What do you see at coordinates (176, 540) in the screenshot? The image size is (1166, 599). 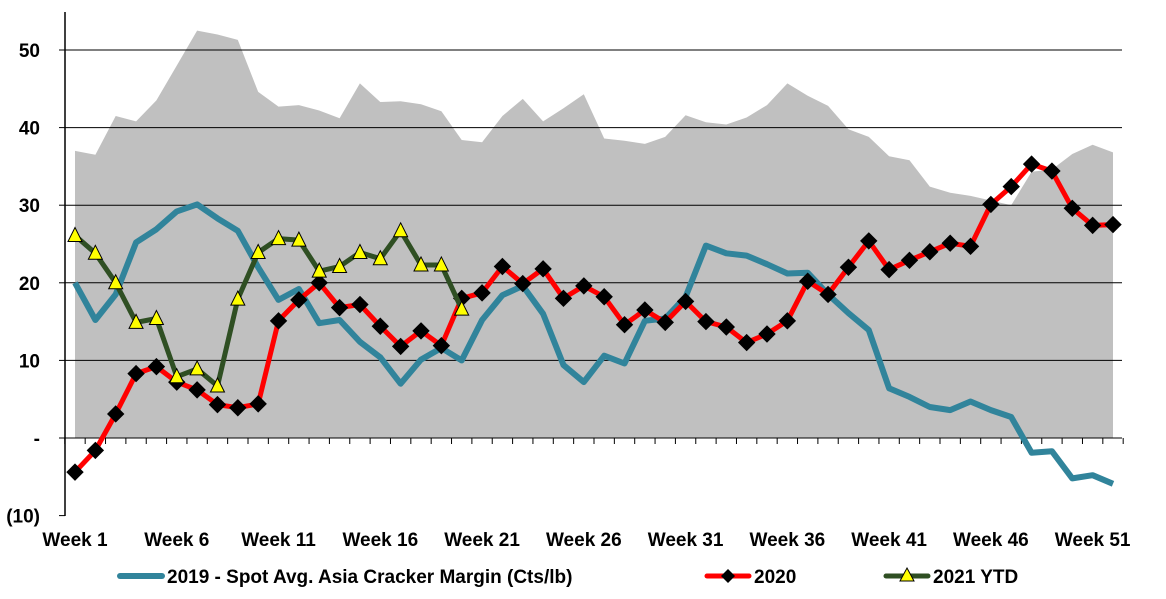 I see `x-tick-label: Week 6` at bounding box center [176, 540].